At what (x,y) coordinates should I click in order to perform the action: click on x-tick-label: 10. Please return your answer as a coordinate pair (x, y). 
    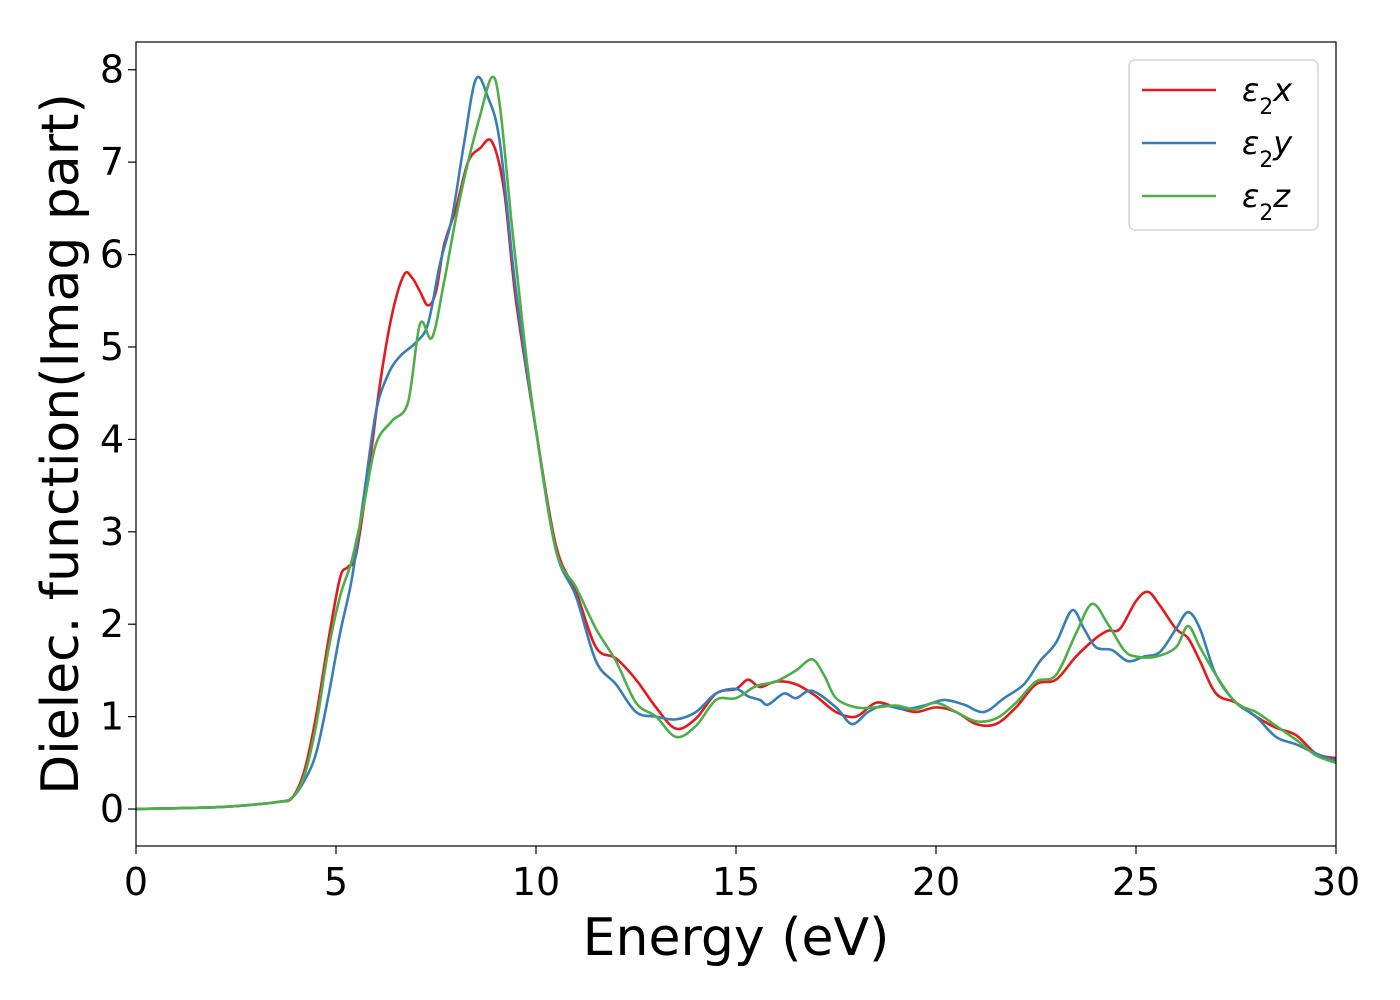
    Looking at the image, I should click on (536, 882).